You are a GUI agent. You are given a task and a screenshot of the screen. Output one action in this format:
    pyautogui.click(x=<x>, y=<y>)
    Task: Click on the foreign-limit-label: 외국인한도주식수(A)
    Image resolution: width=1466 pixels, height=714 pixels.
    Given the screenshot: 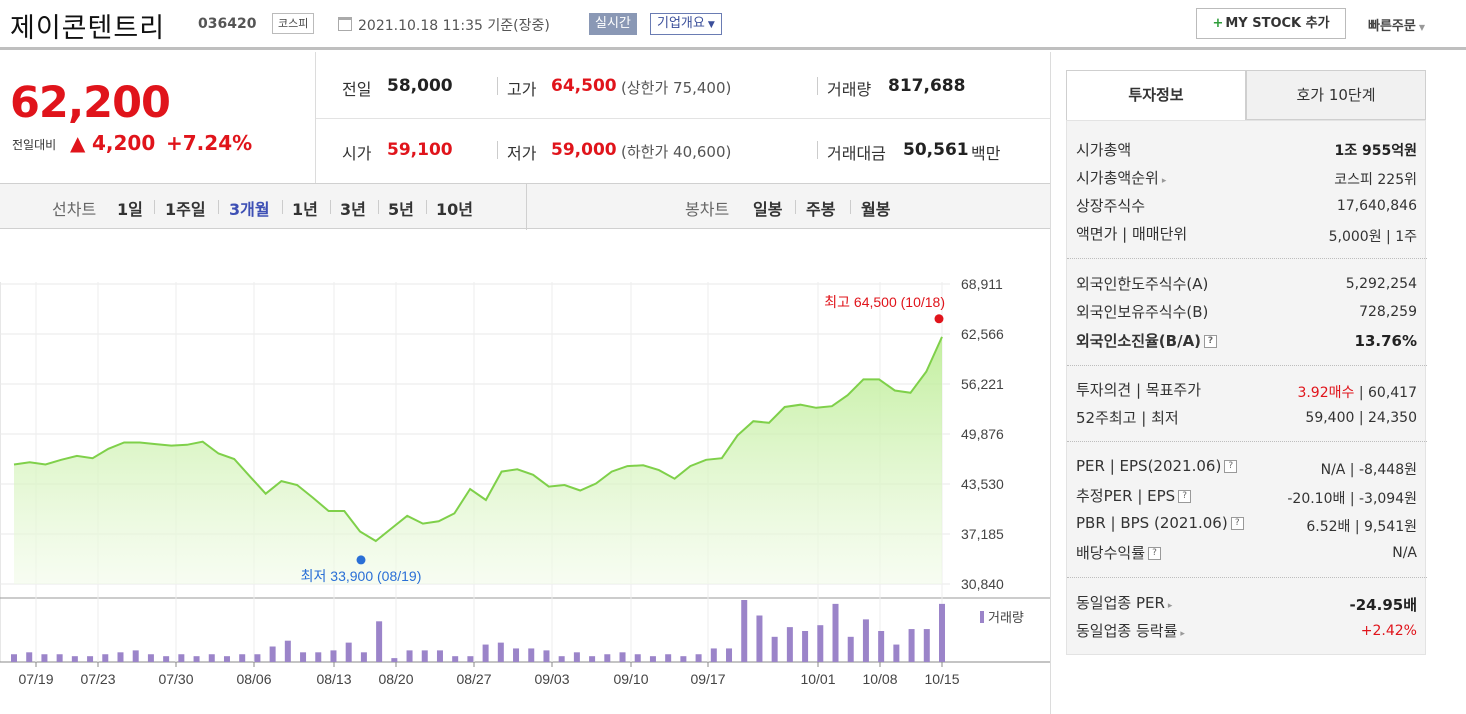 What is the action you would take?
    pyautogui.click(x=1142, y=284)
    